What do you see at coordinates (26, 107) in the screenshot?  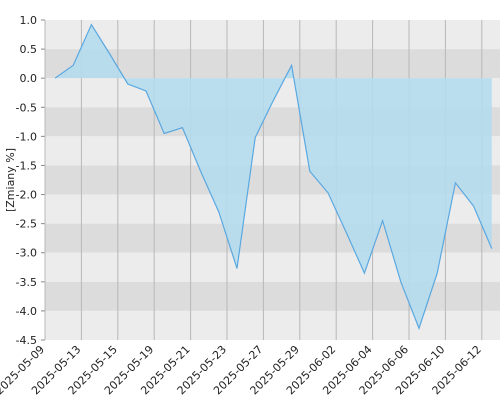 I see `y-tick-label: -0.5` at bounding box center [26, 107].